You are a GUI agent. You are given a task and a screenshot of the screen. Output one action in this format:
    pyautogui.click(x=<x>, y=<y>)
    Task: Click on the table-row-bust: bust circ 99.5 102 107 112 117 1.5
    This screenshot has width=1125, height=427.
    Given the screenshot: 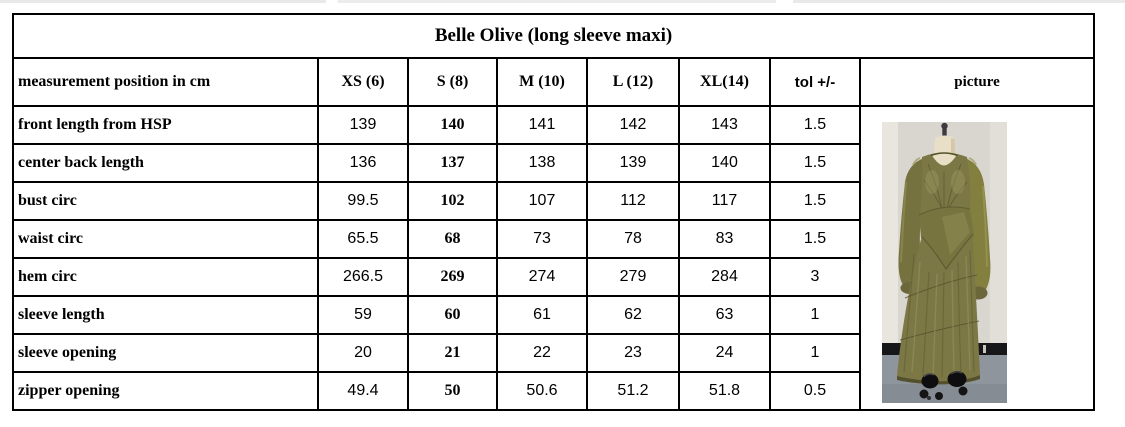 What is the action you would take?
    pyautogui.click(x=553, y=201)
    